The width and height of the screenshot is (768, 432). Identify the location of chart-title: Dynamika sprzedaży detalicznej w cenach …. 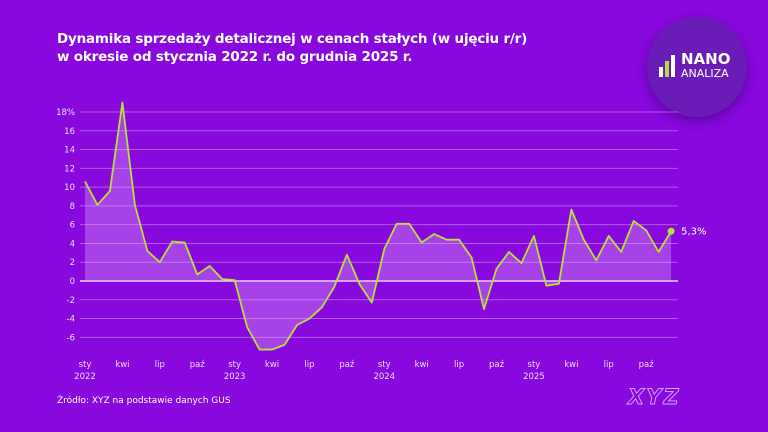
(292, 48).